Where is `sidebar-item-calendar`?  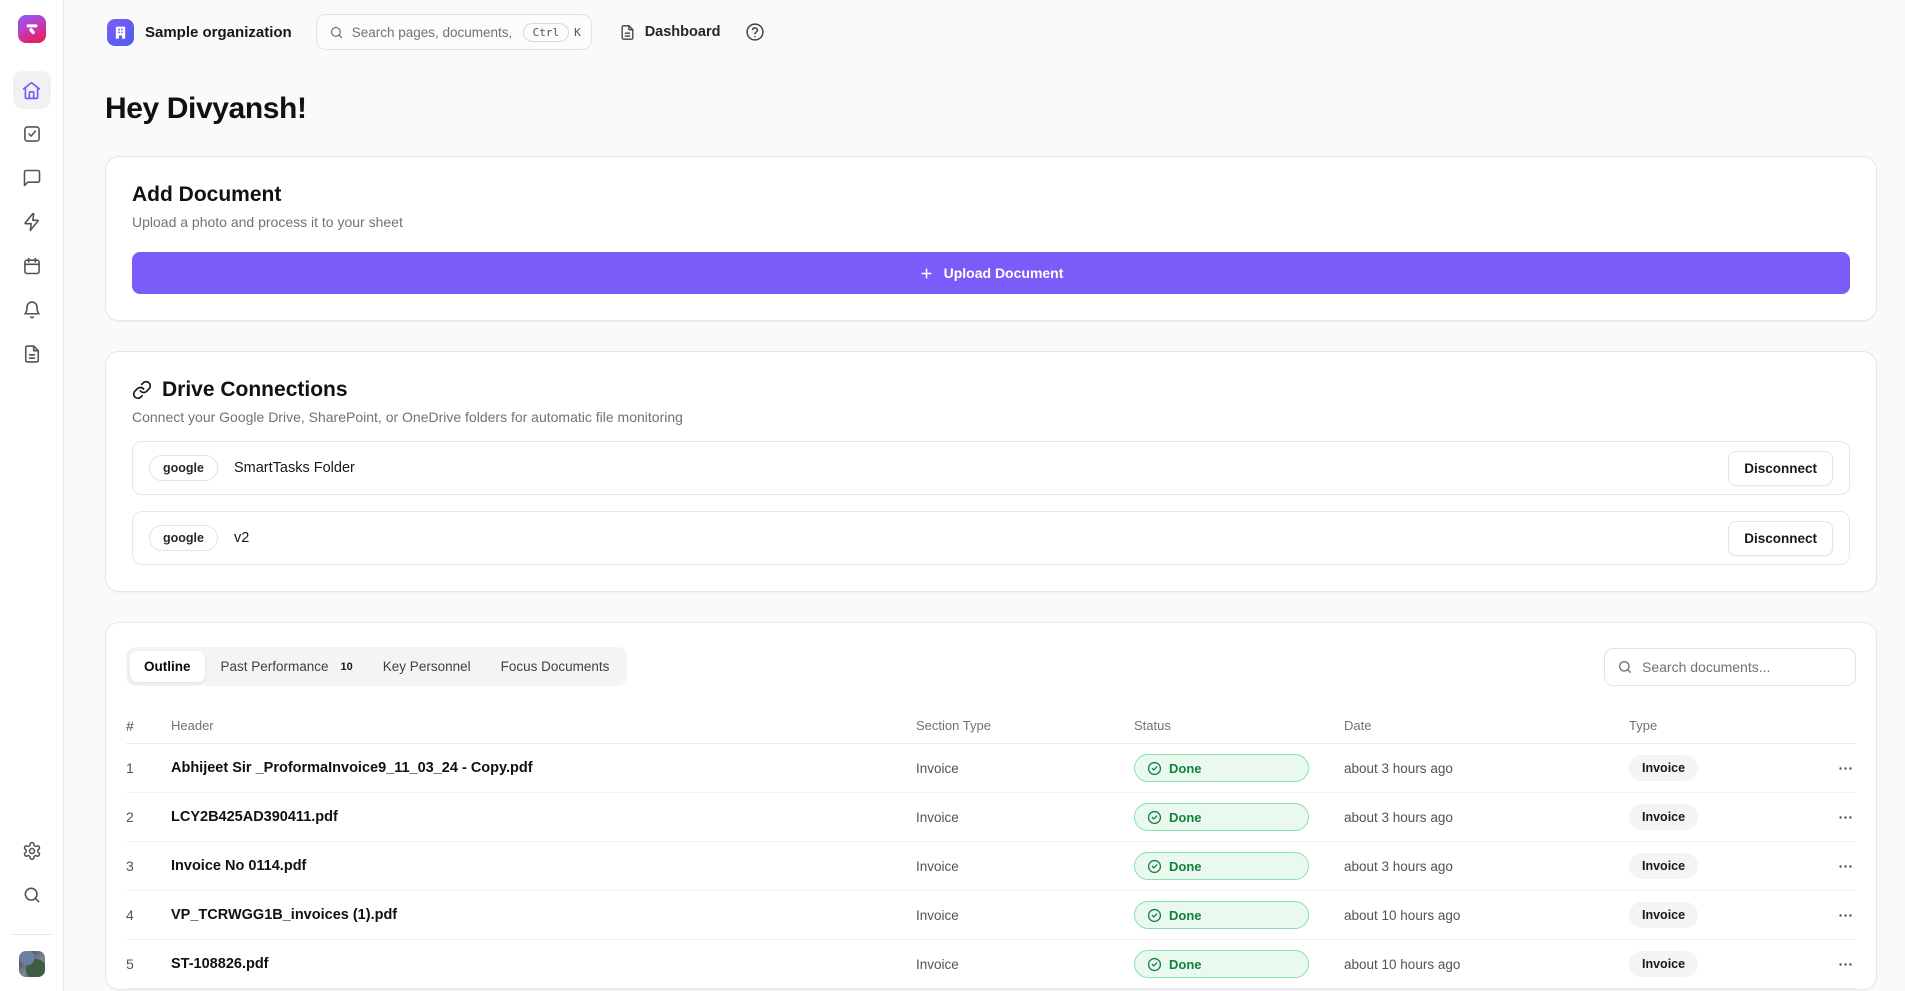
sidebar-item-calendar is located at coordinates (32, 266).